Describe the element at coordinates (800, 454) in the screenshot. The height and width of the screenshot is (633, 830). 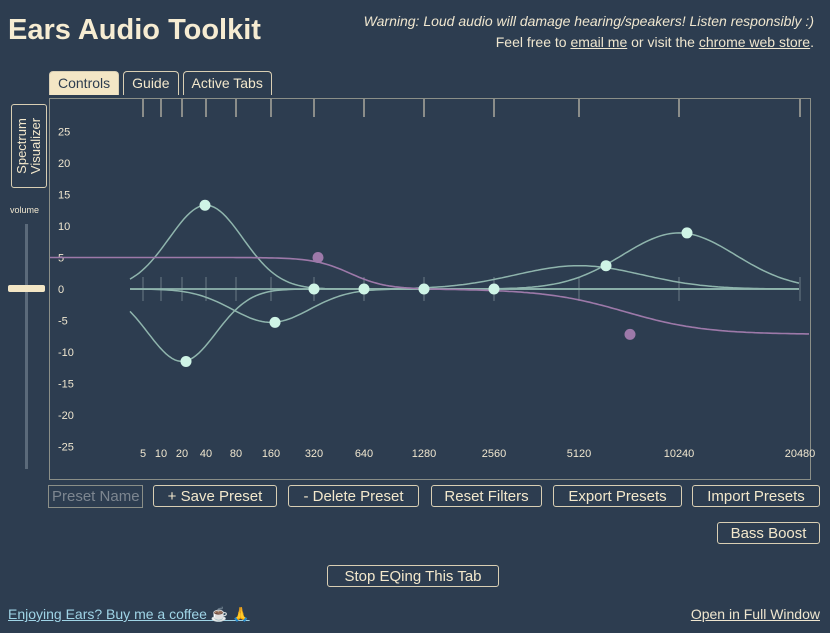
I see `x-tick-label: 20480` at that location.